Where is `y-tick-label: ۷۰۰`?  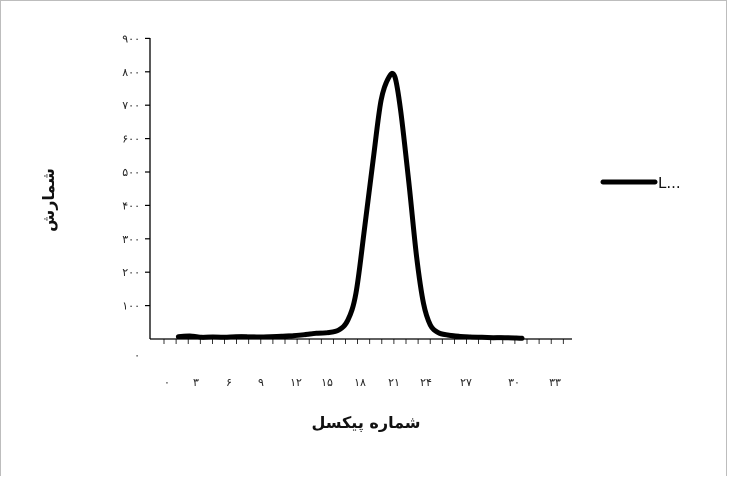 y-tick-label: ۷۰۰ is located at coordinates (131, 105).